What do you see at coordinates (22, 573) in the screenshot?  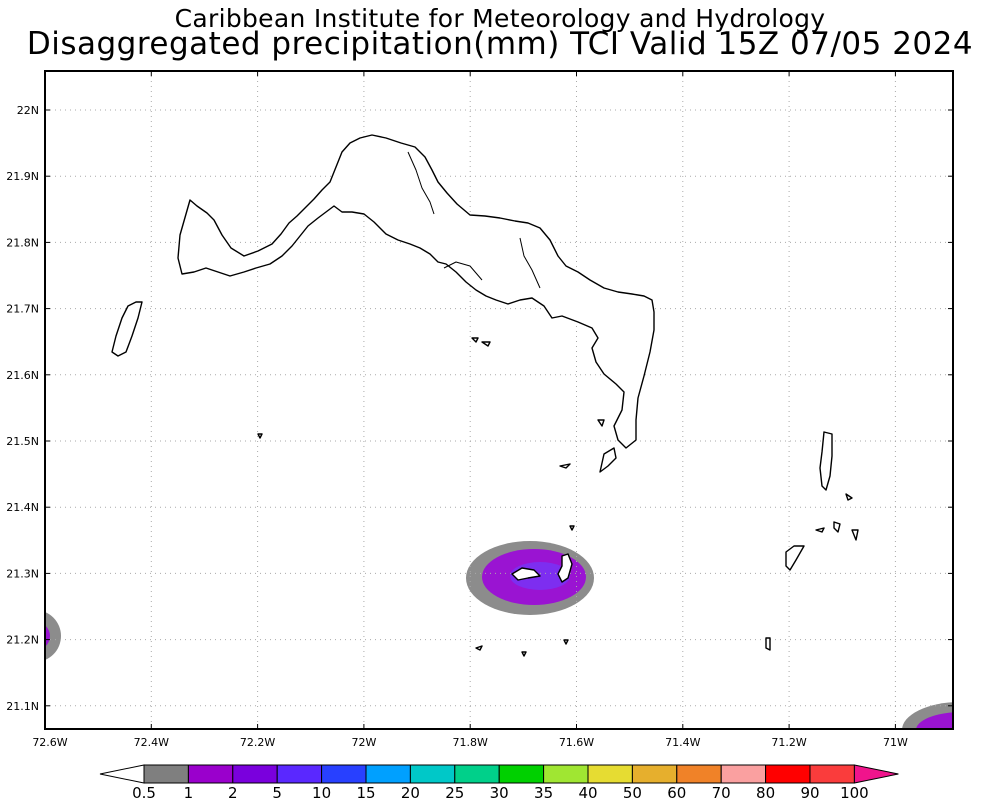 I see `lat-label: 21.3N` at bounding box center [22, 573].